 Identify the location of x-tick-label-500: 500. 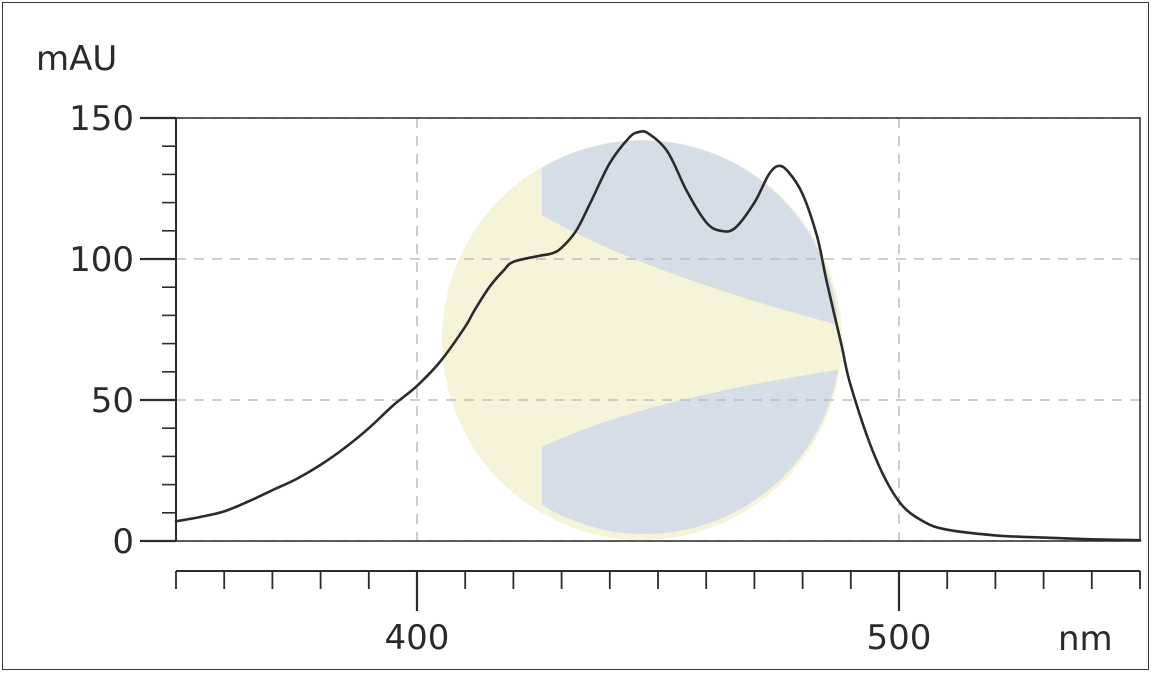
(899, 638).